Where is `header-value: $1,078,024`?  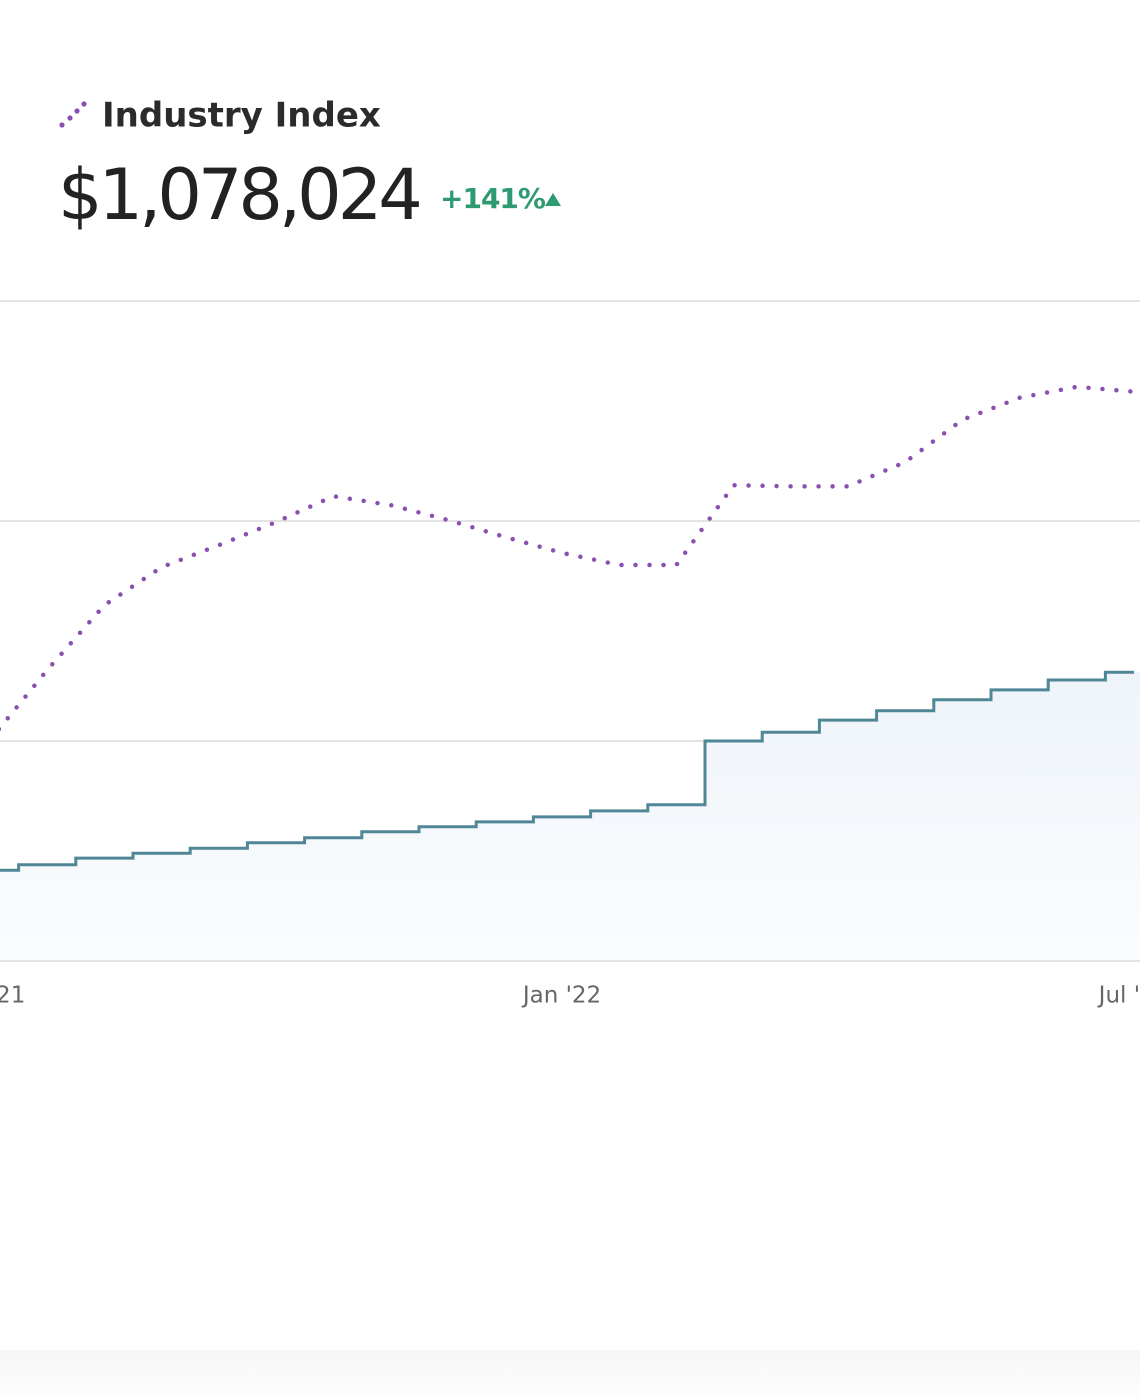 header-value: $1,078,024 is located at coordinates (238, 195).